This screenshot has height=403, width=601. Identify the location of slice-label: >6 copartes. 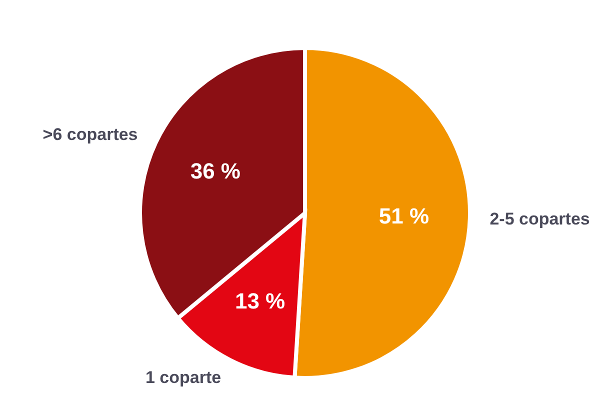
(90, 134).